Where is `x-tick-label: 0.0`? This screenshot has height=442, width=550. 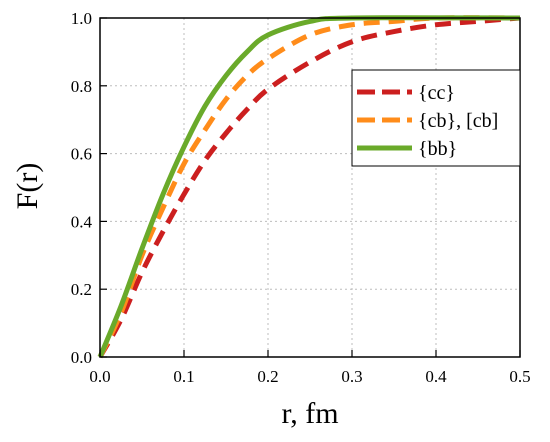 x-tick-label: 0.0 is located at coordinates (99, 376).